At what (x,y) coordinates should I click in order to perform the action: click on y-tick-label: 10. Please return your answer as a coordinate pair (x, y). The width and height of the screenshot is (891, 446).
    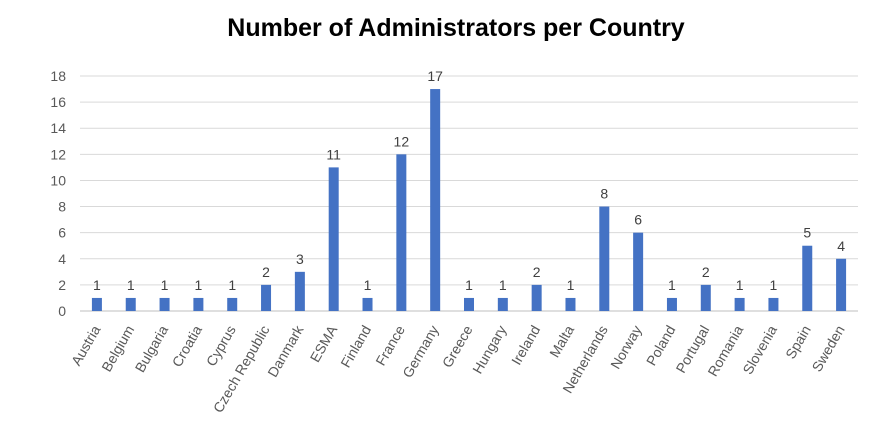
    Looking at the image, I should click on (58, 180).